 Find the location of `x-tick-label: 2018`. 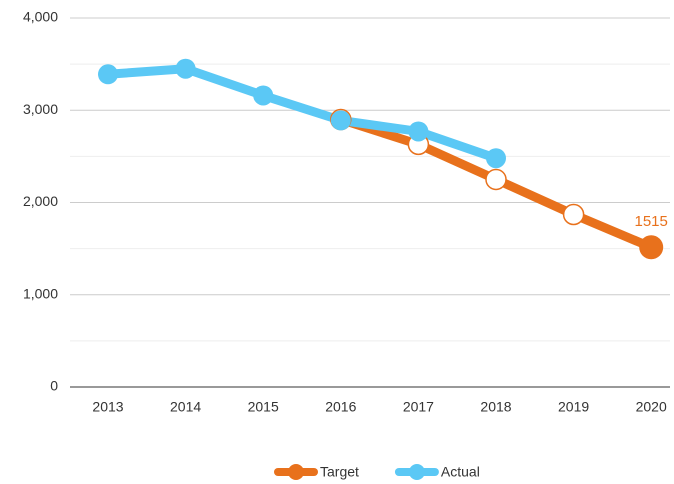

x-tick-label: 2018 is located at coordinates (495, 407).